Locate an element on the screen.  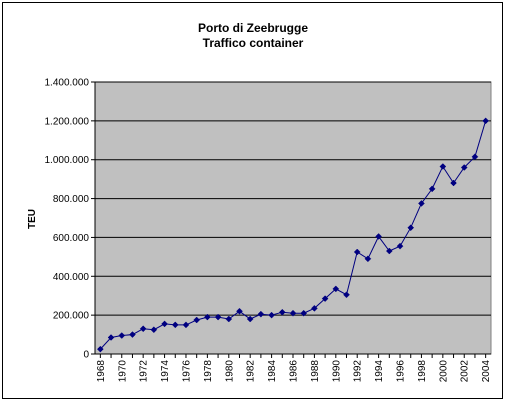
y-tick-label: 0 is located at coordinates (86, 355).